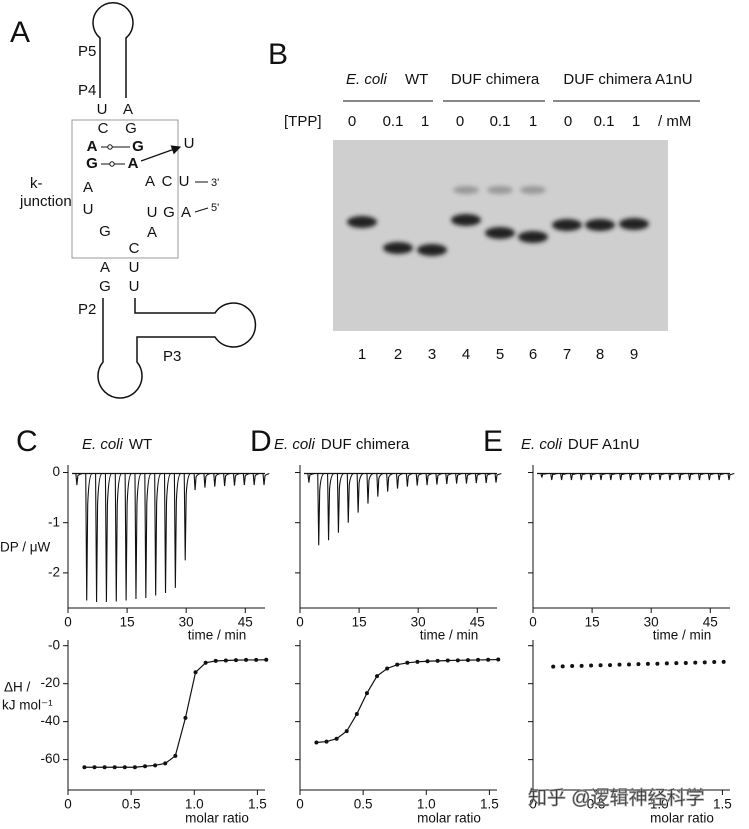 This screenshot has width=749, height=829. I want to click on hairpins-p2-p3, so click(177, 348).